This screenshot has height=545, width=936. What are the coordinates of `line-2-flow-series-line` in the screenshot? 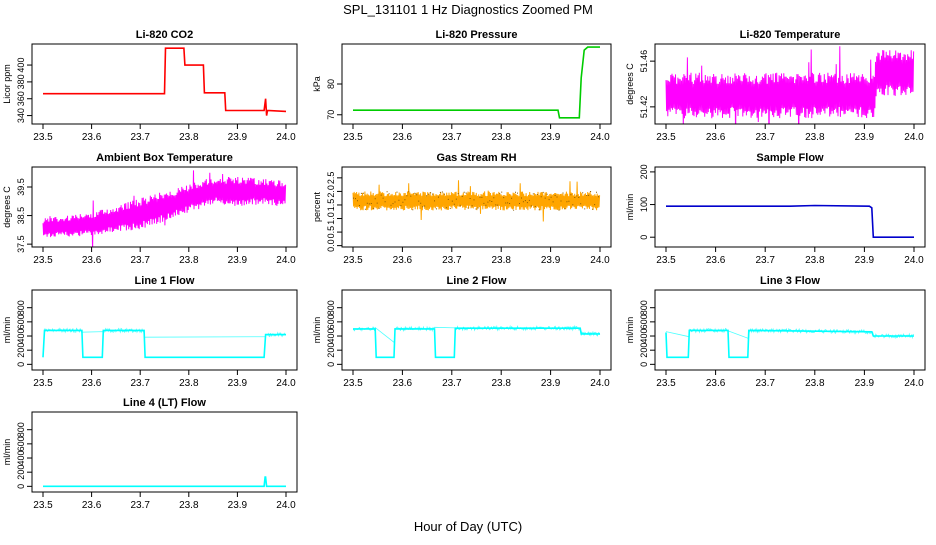 It's located at (476, 343).